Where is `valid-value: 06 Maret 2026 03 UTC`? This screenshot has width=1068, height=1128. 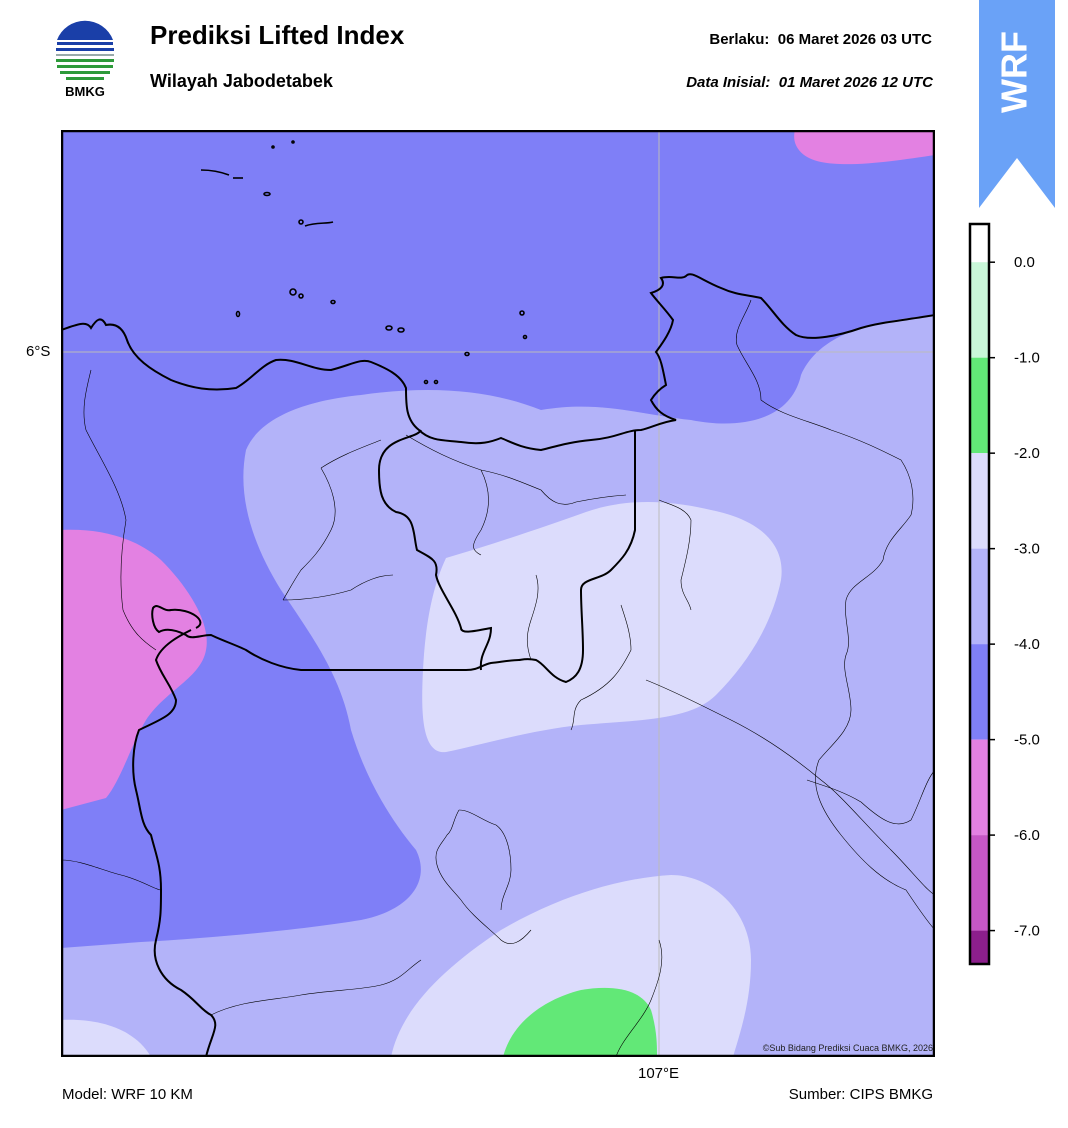 valid-value: 06 Maret 2026 03 UTC is located at coordinates (854, 39).